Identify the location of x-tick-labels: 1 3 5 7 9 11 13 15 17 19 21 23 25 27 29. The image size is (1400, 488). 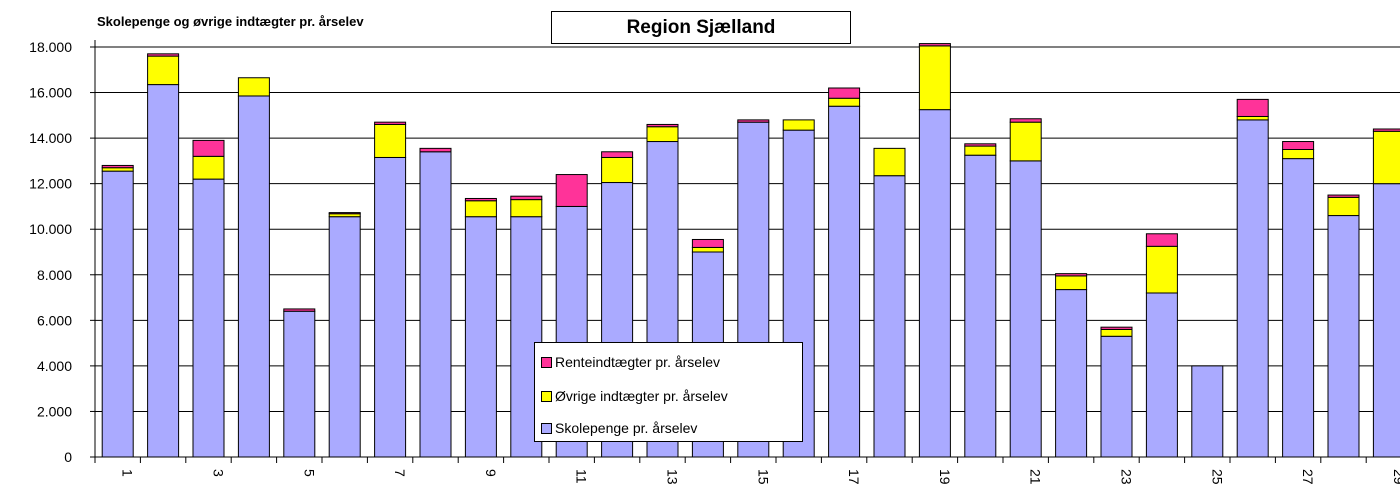
(760, 477).